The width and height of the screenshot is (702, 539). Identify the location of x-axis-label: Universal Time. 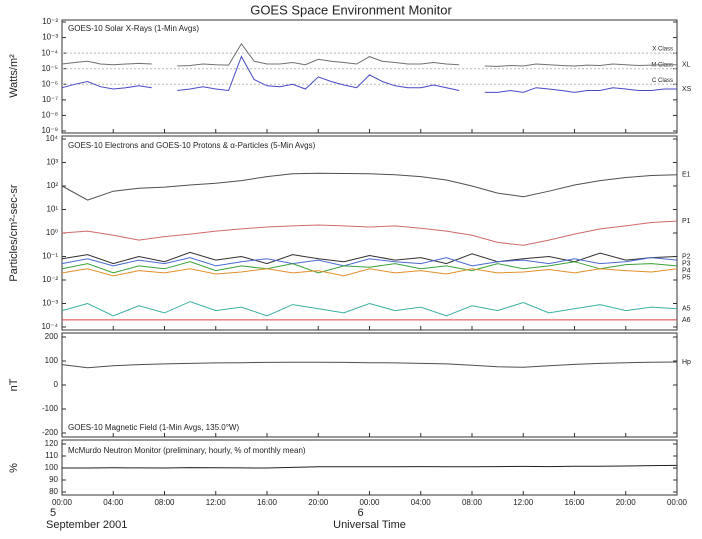
(369, 525).